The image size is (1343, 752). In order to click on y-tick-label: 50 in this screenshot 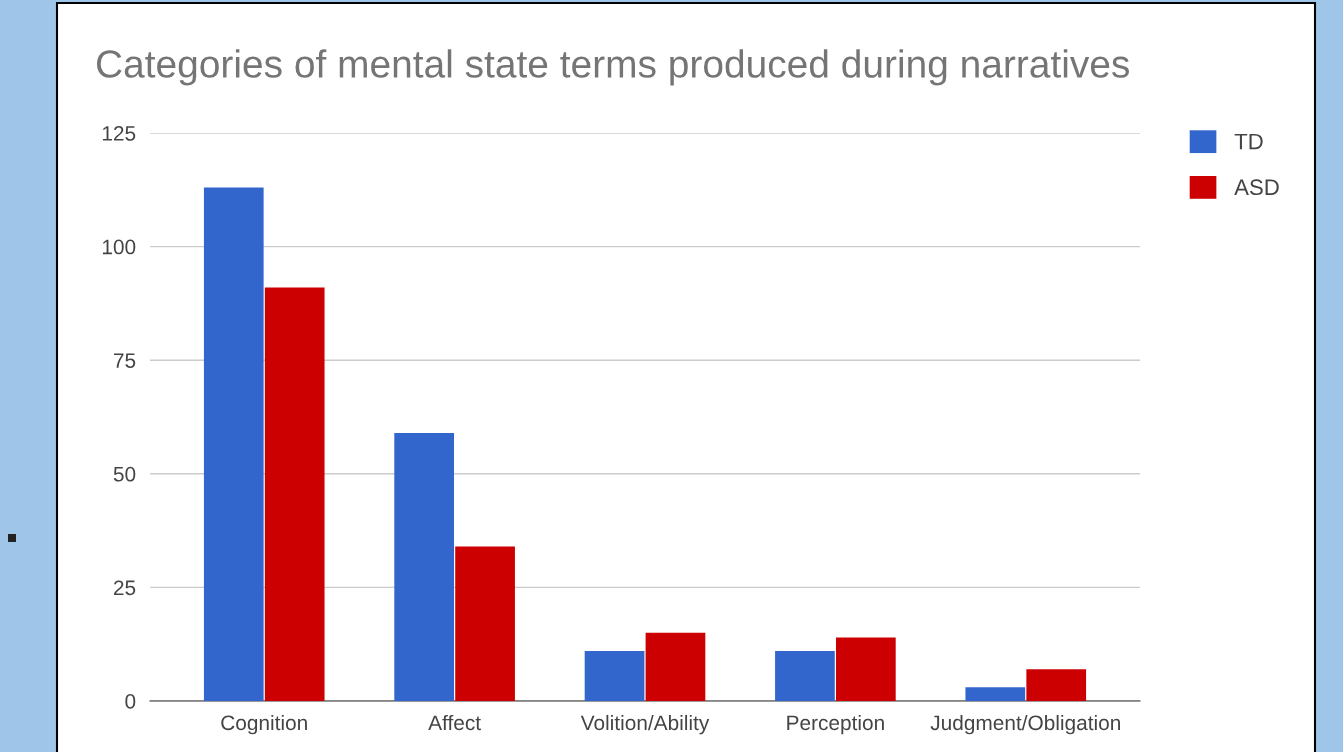, I will do `click(124, 474)`.